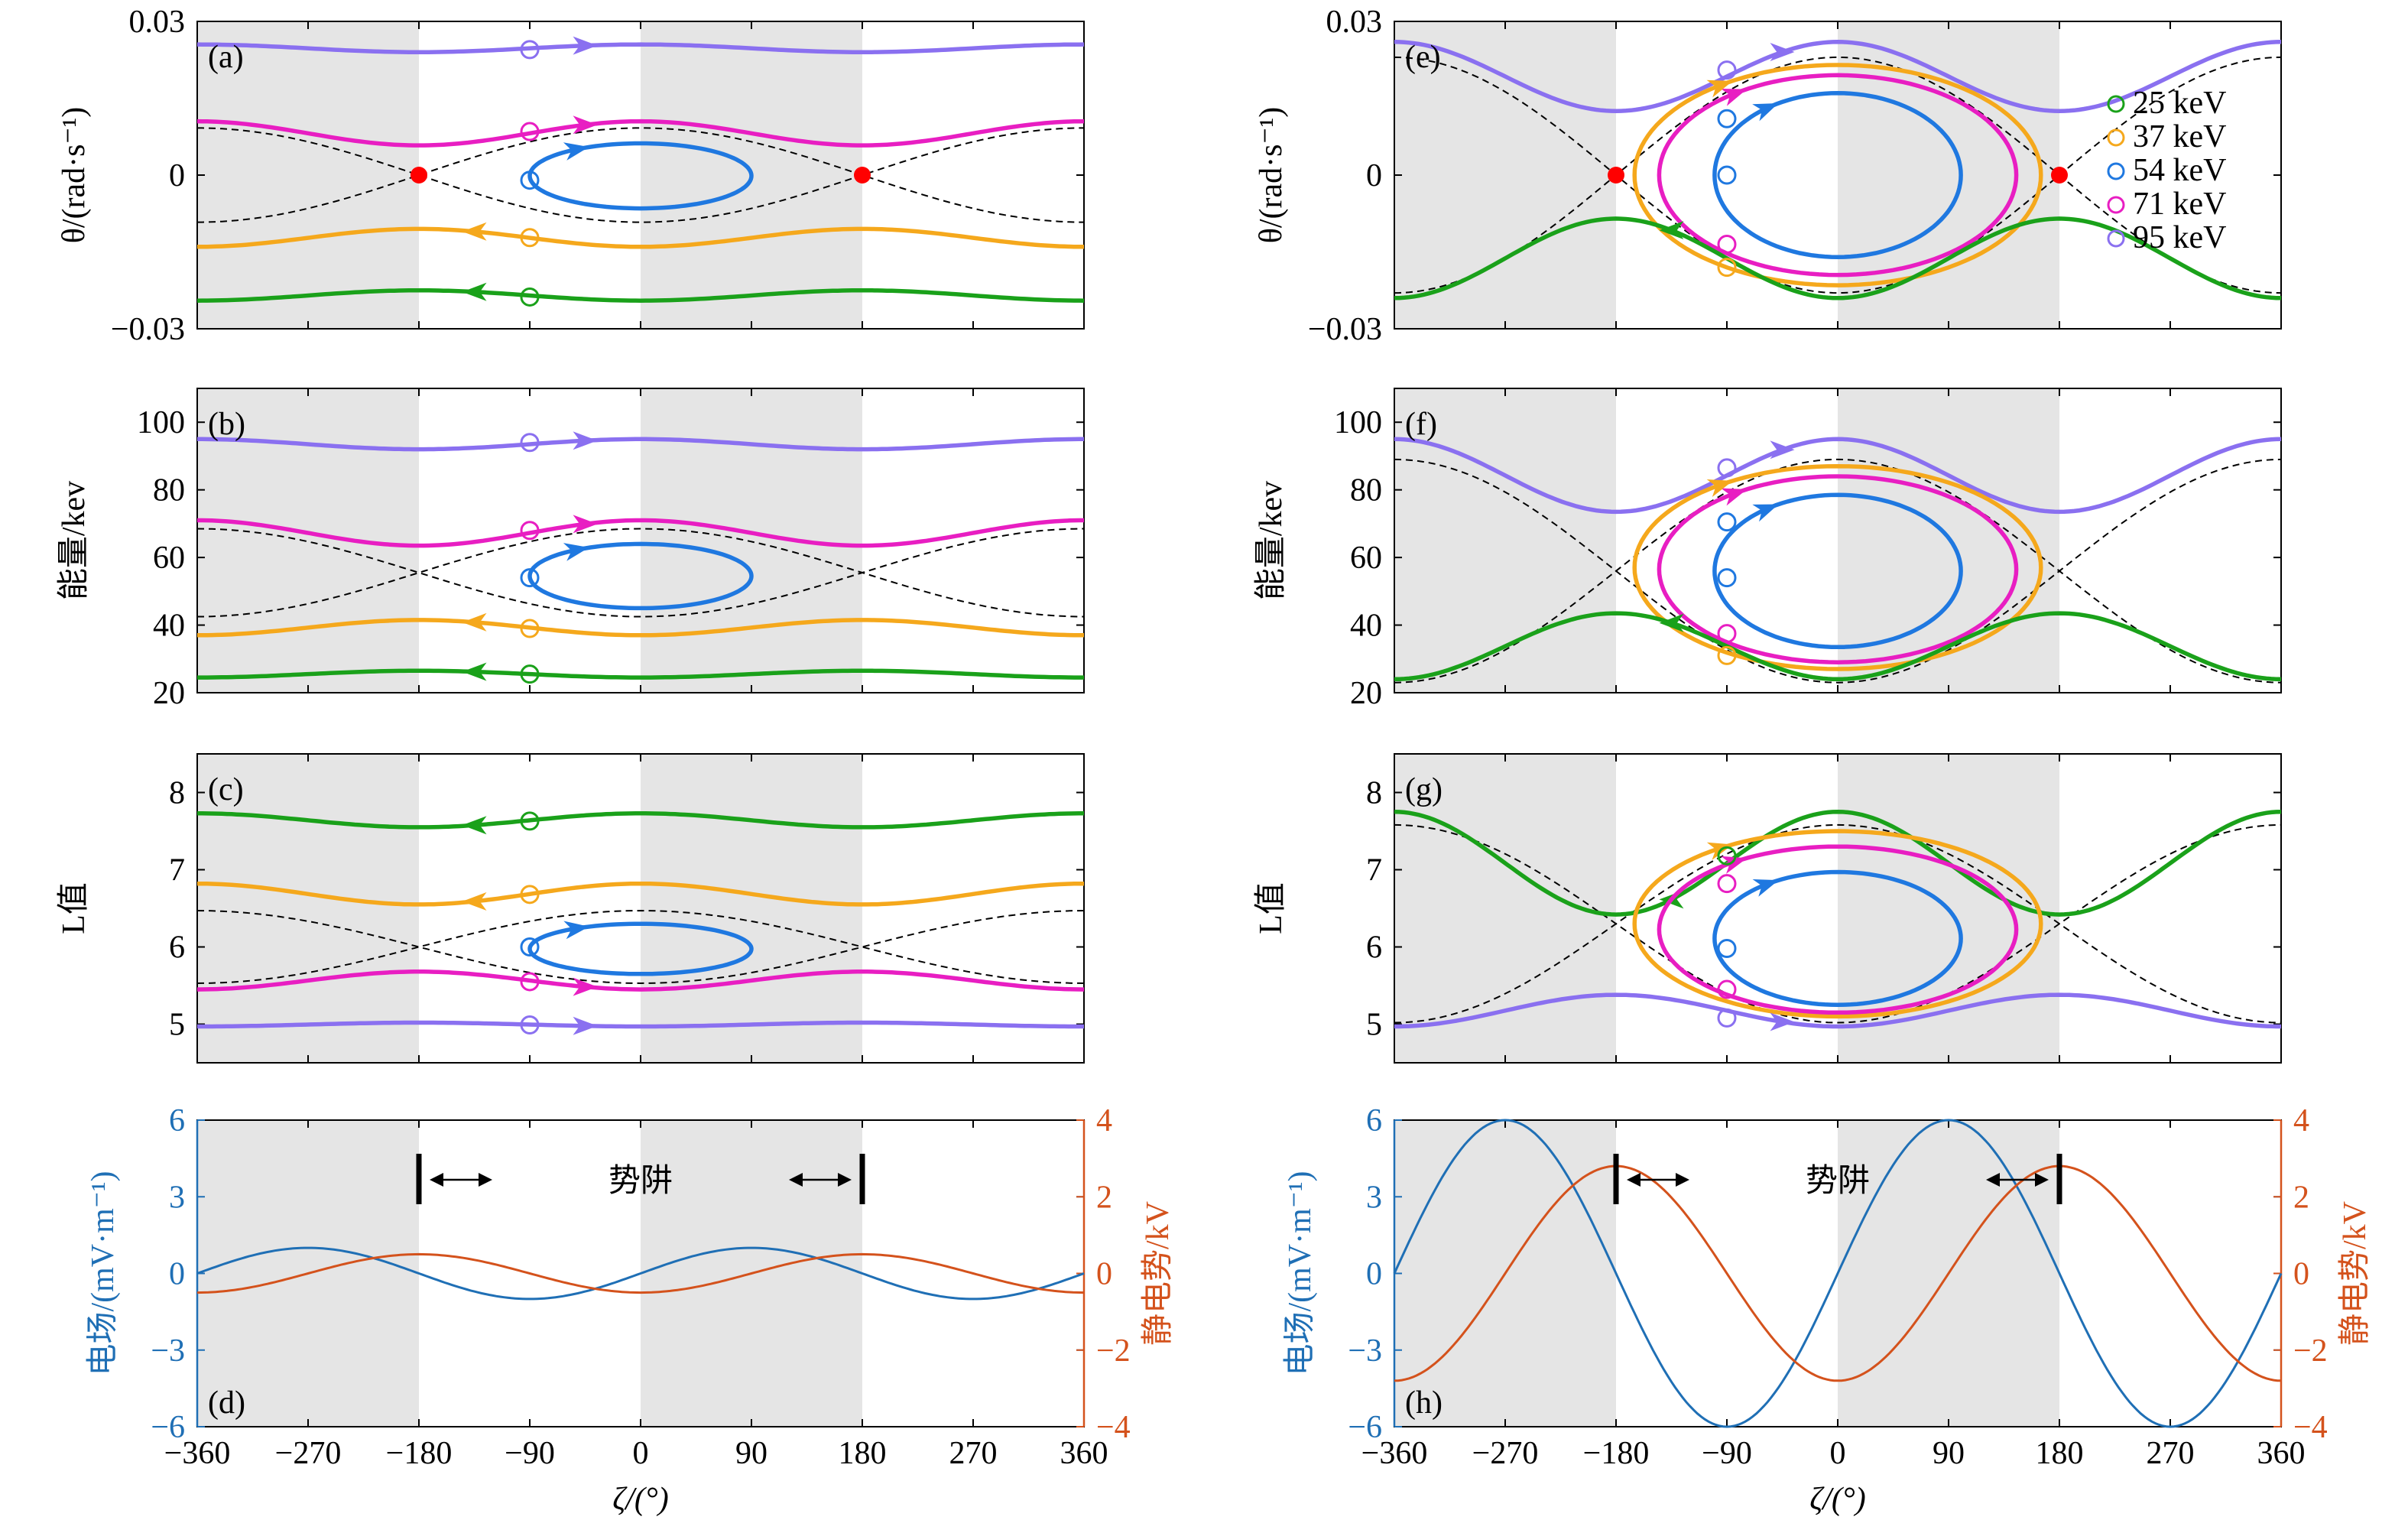  I want to click on legend-label: 37 keV, so click(2180, 136).